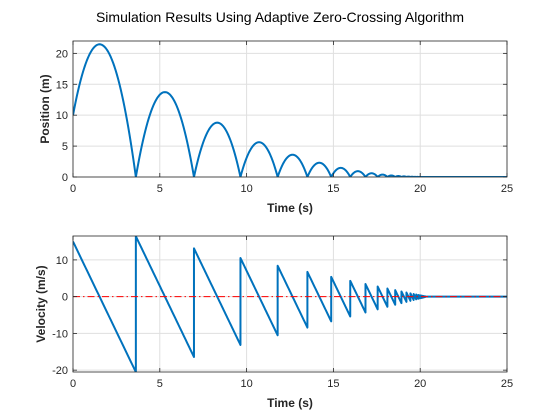  Describe the element at coordinates (73, 189) in the screenshot. I see `position-x-tick-label: 0` at that location.